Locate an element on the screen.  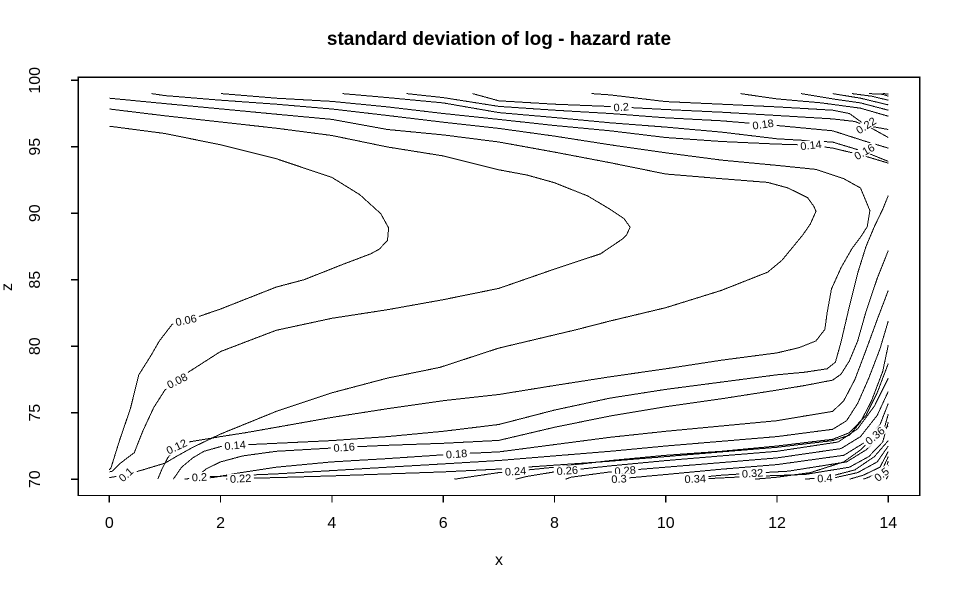
contour-label-0.32: 0.32 is located at coordinates (752, 473).